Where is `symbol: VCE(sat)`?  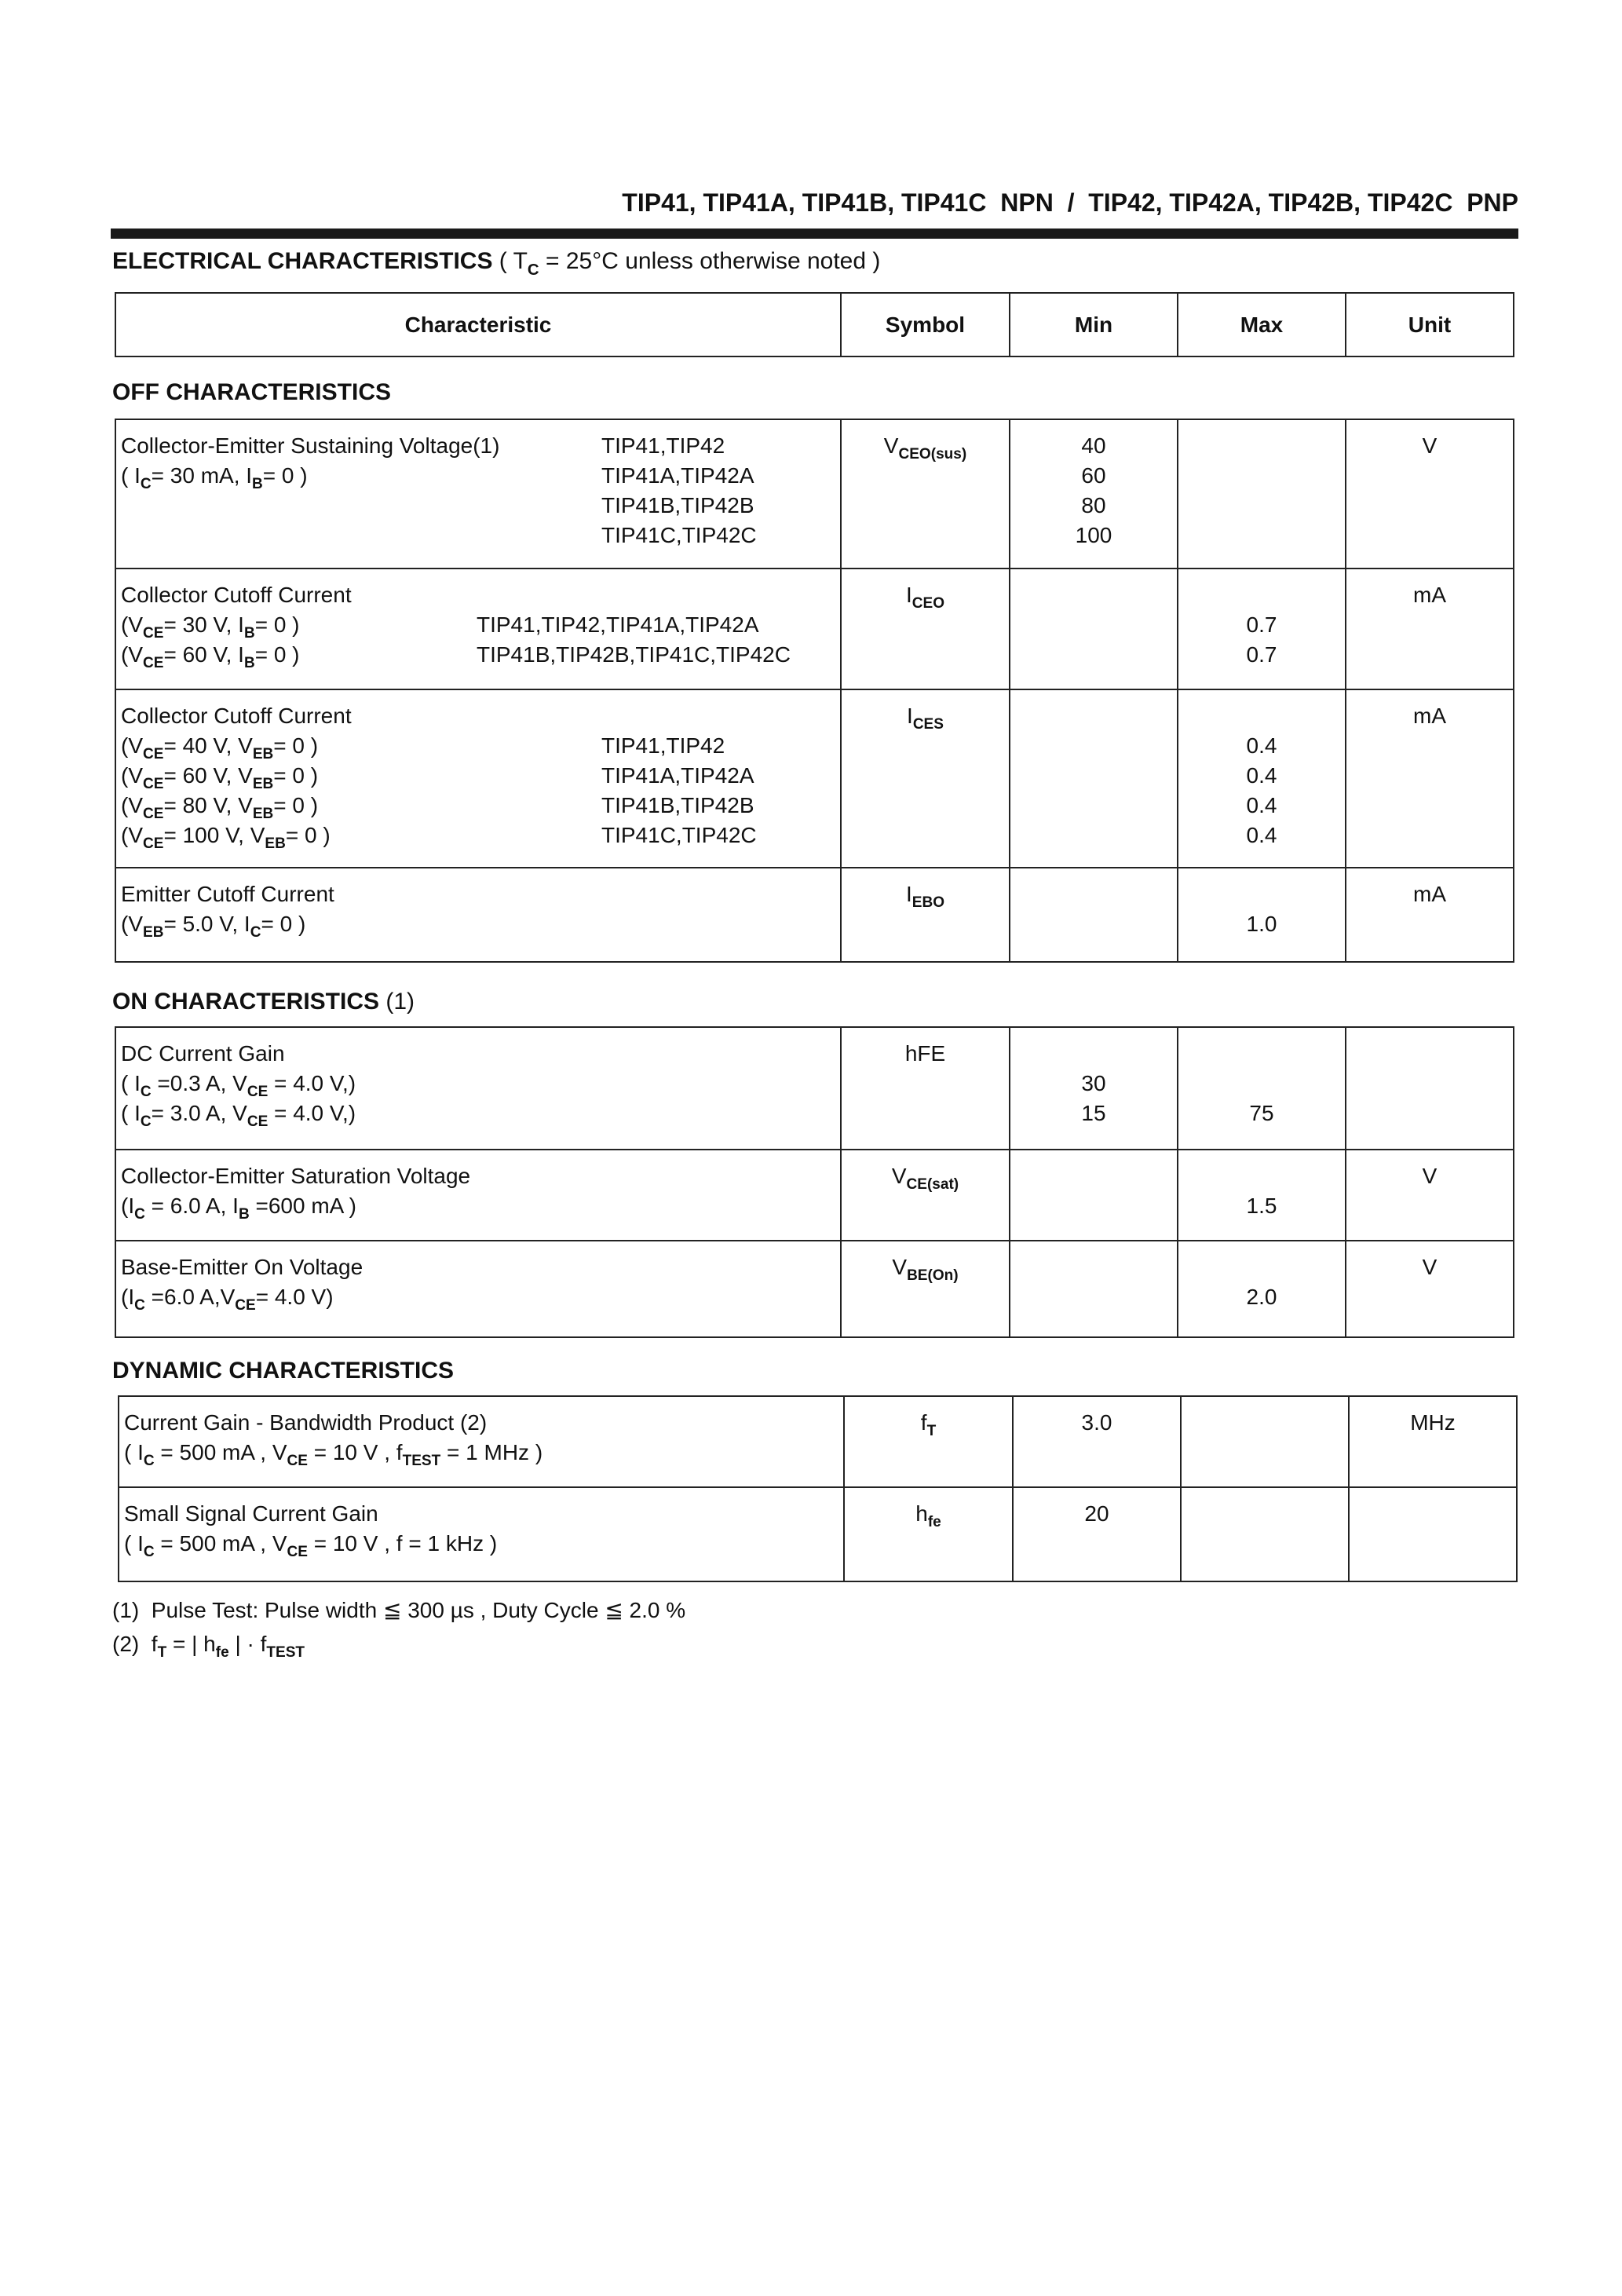 symbol: VCE(sat) is located at coordinates (925, 1179).